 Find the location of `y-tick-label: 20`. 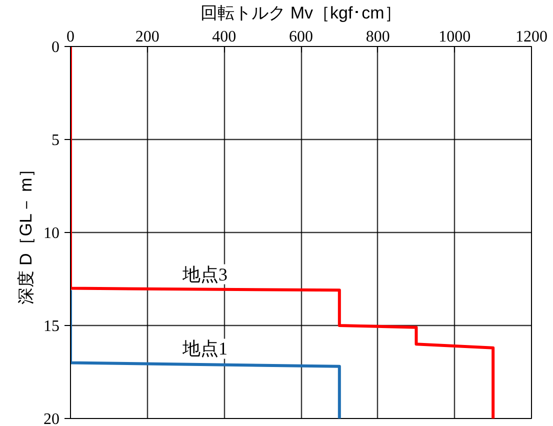

y-tick-label: 20 is located at coordinates (52, 418).